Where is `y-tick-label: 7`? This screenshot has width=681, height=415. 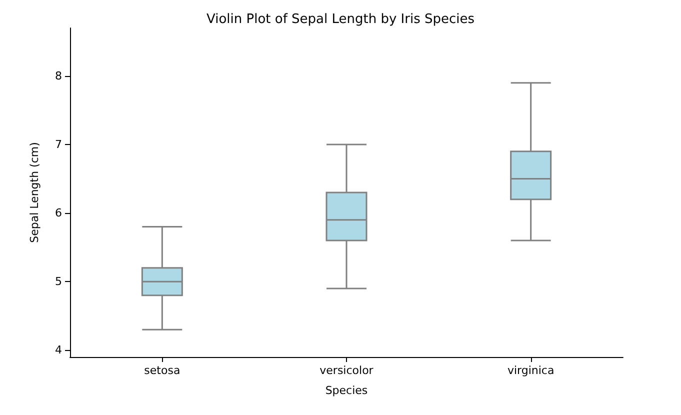
y-tick-label: 7 is located at coordinates (58, 145).